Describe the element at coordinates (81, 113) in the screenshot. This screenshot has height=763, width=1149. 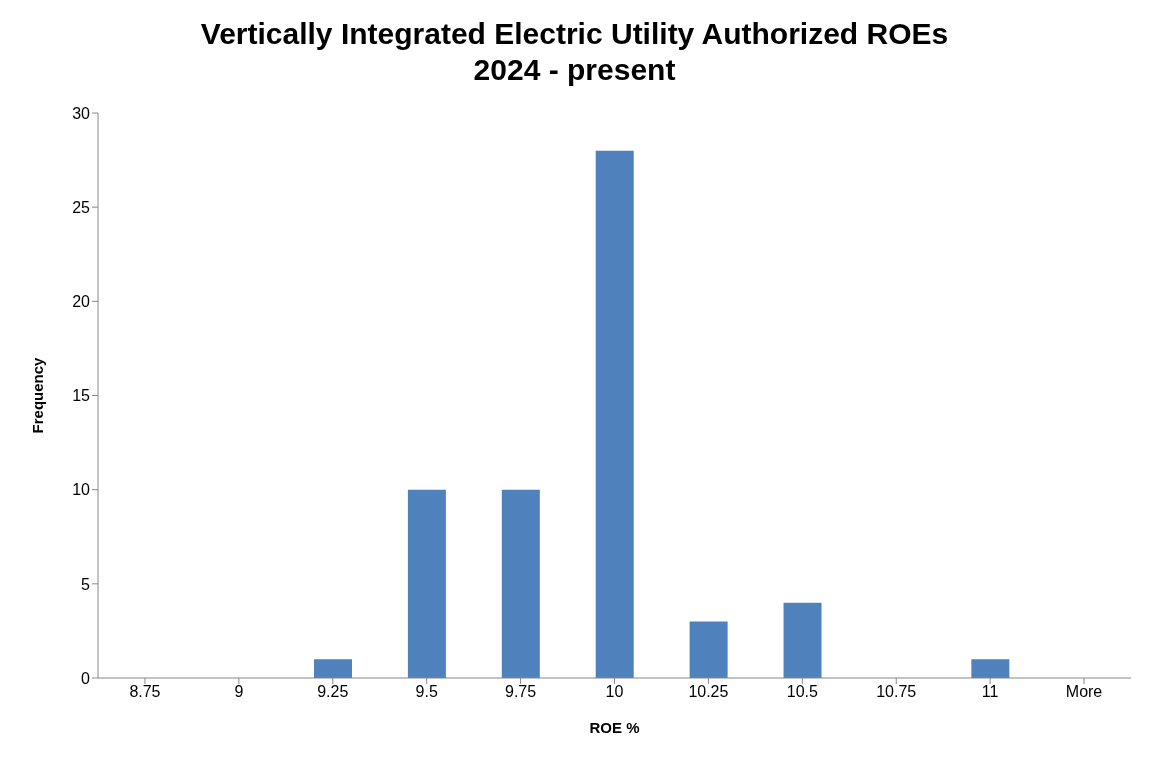
I see `y-tick-label: 30` at that location.